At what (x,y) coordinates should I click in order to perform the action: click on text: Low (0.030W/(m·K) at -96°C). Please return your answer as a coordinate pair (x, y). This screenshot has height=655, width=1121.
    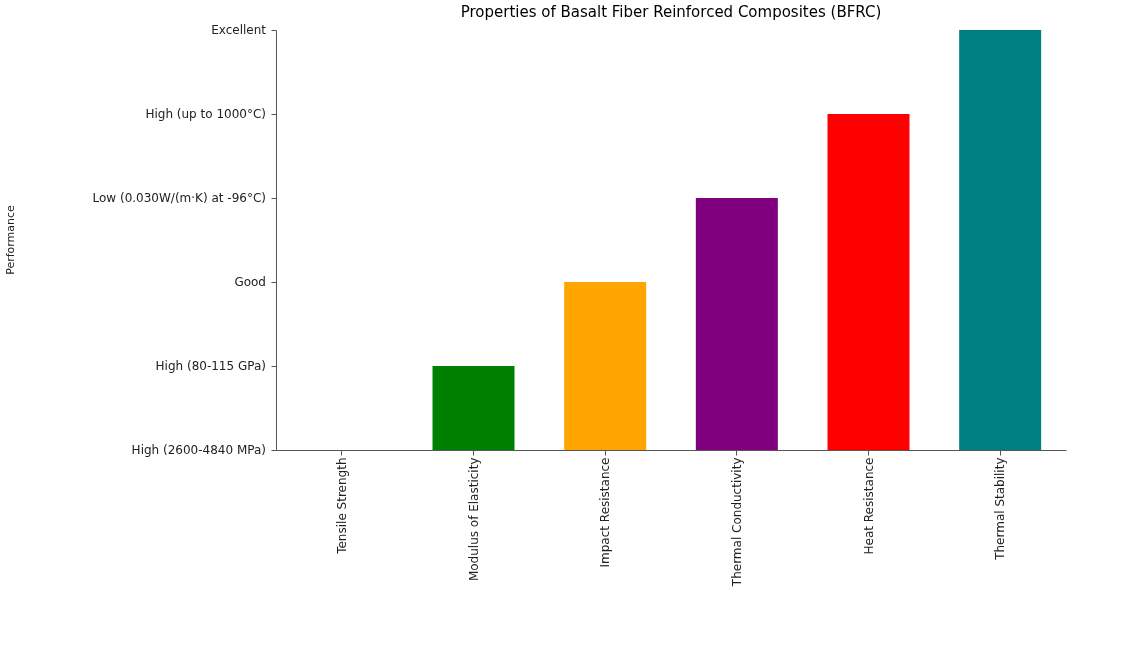
    Looking at the image, I should click on (179, 198).